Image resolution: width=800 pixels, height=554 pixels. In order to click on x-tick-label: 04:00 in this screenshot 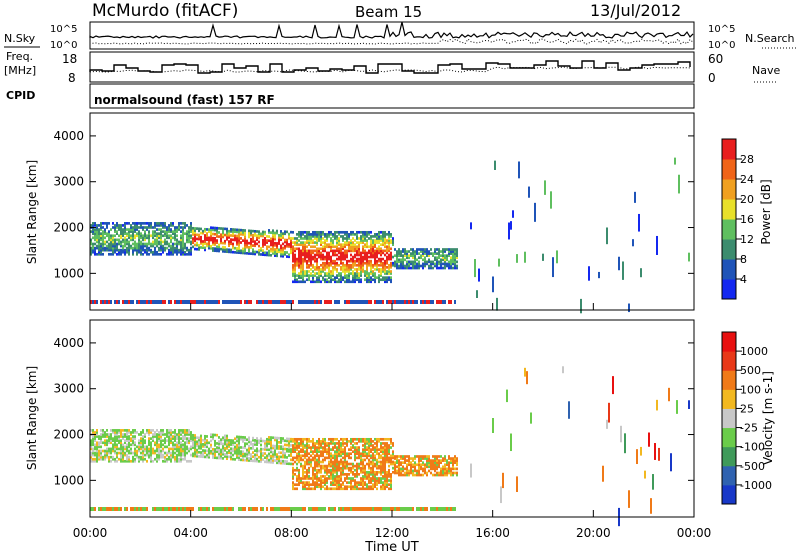, I will do `click(190, 533)`.